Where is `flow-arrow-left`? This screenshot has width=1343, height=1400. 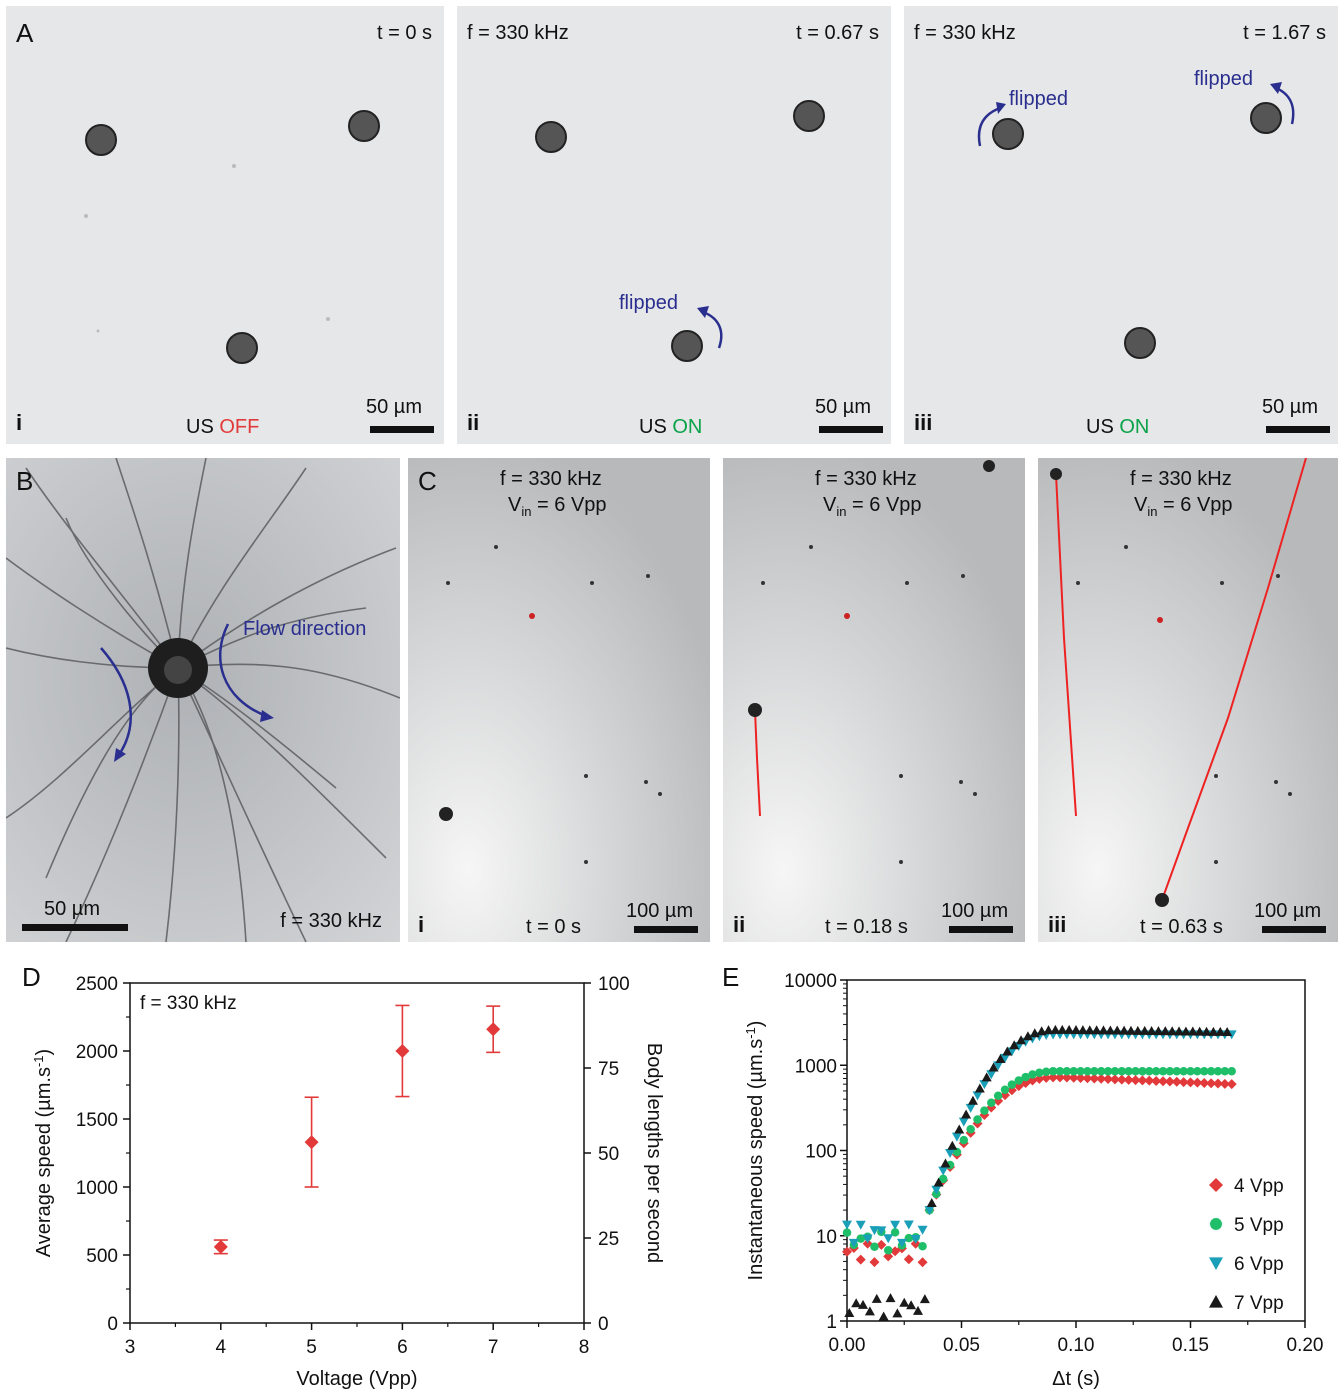 flow-arrow-left is located at coordinates (116, 702).